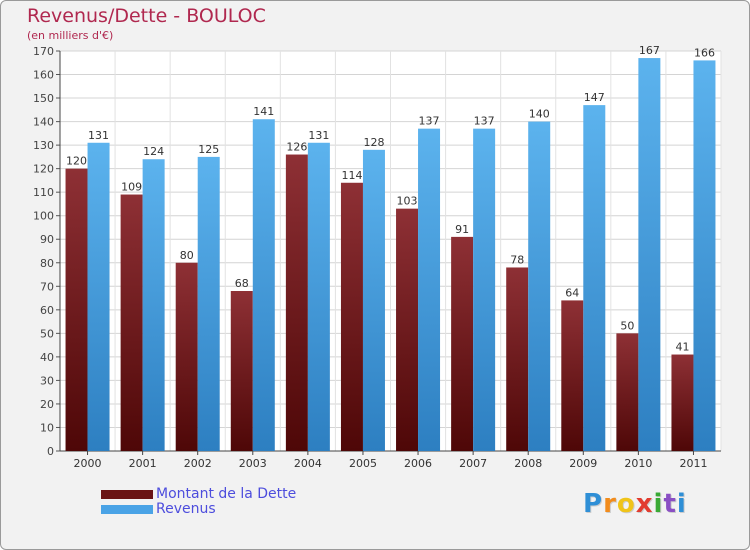 The width and height of the screenshot is (750, 550). Describe the element at coordinates (47, 310) in the screenshot. I see `y-tick-label: 60` at that location.